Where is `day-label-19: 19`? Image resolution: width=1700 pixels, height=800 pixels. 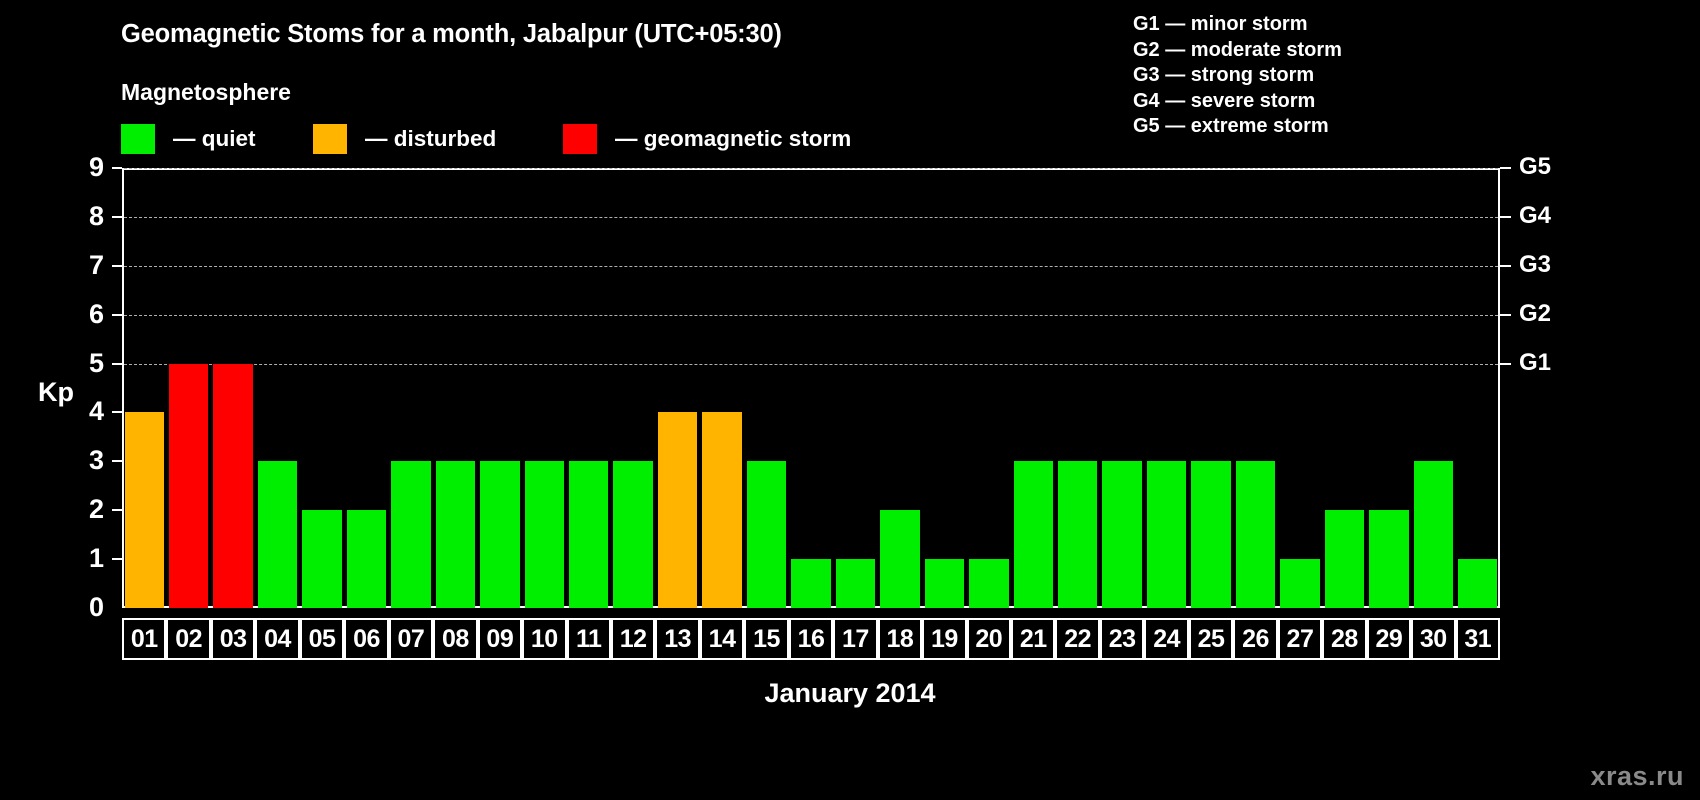
day-label-19: 19 is located at coordinates (944, 639).